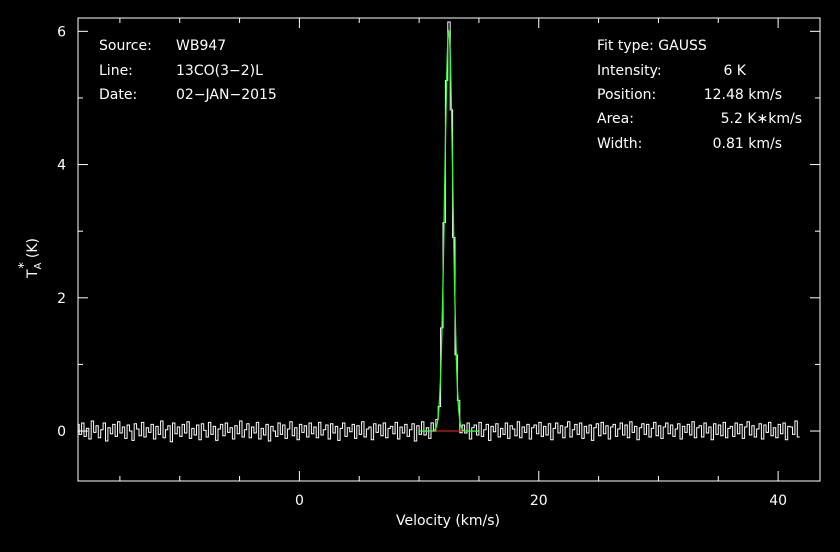 Image resolution: width=840 pixels, height=552 pixels. I want to click on line-label: Line:, so click(116, 71).